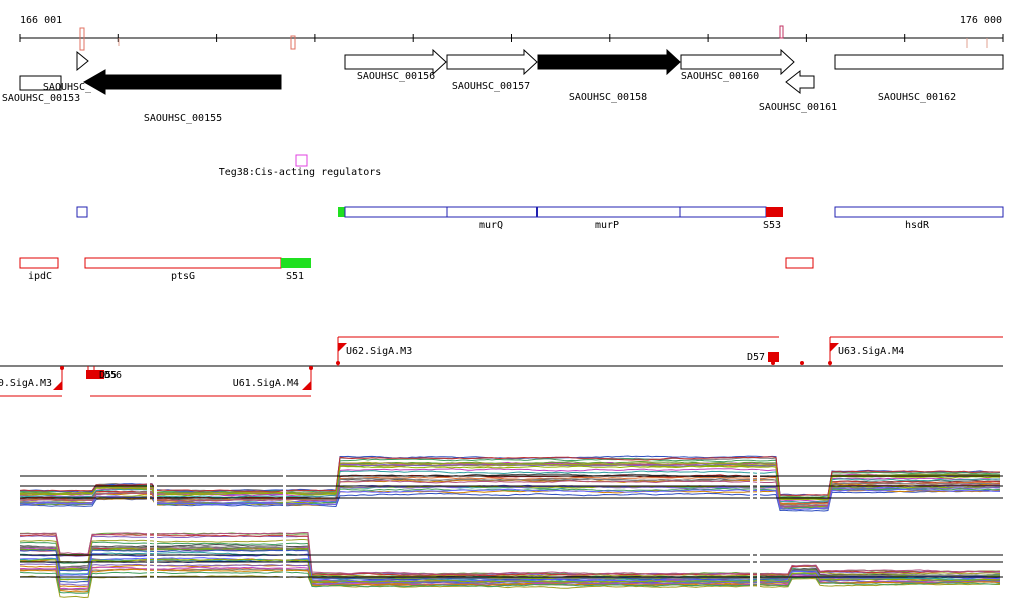  I want to click on operon-red-segment, so click(774, 212).